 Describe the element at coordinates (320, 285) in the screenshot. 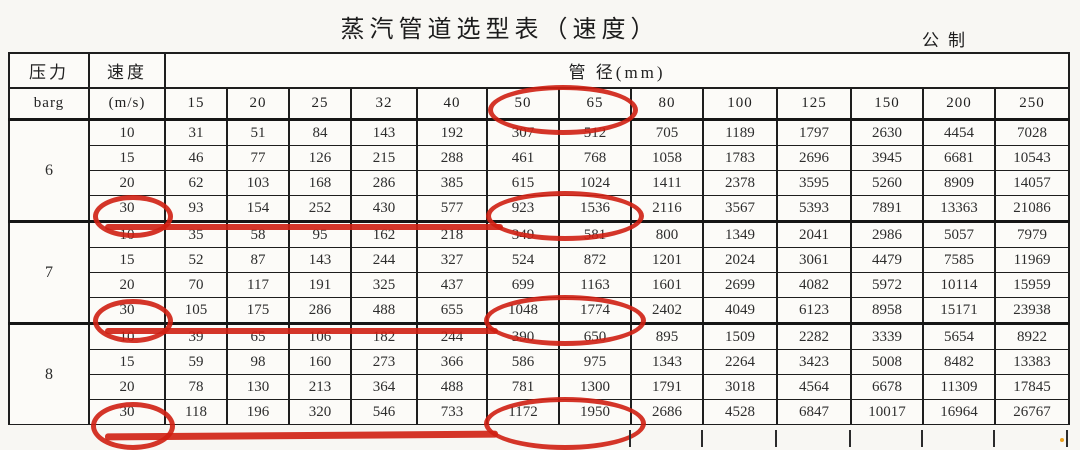

I see `value-cell: 191` at that location.